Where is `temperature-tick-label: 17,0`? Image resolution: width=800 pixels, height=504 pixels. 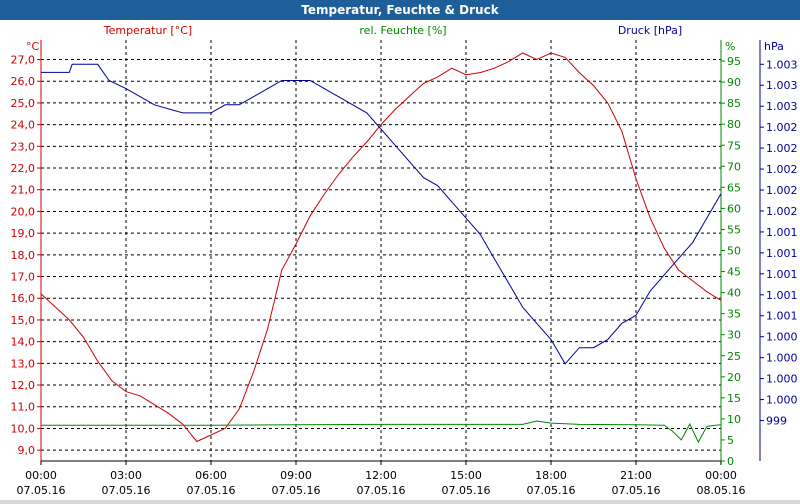 temperature-tick-label: 17,0 is located at coordinates (23, 277).